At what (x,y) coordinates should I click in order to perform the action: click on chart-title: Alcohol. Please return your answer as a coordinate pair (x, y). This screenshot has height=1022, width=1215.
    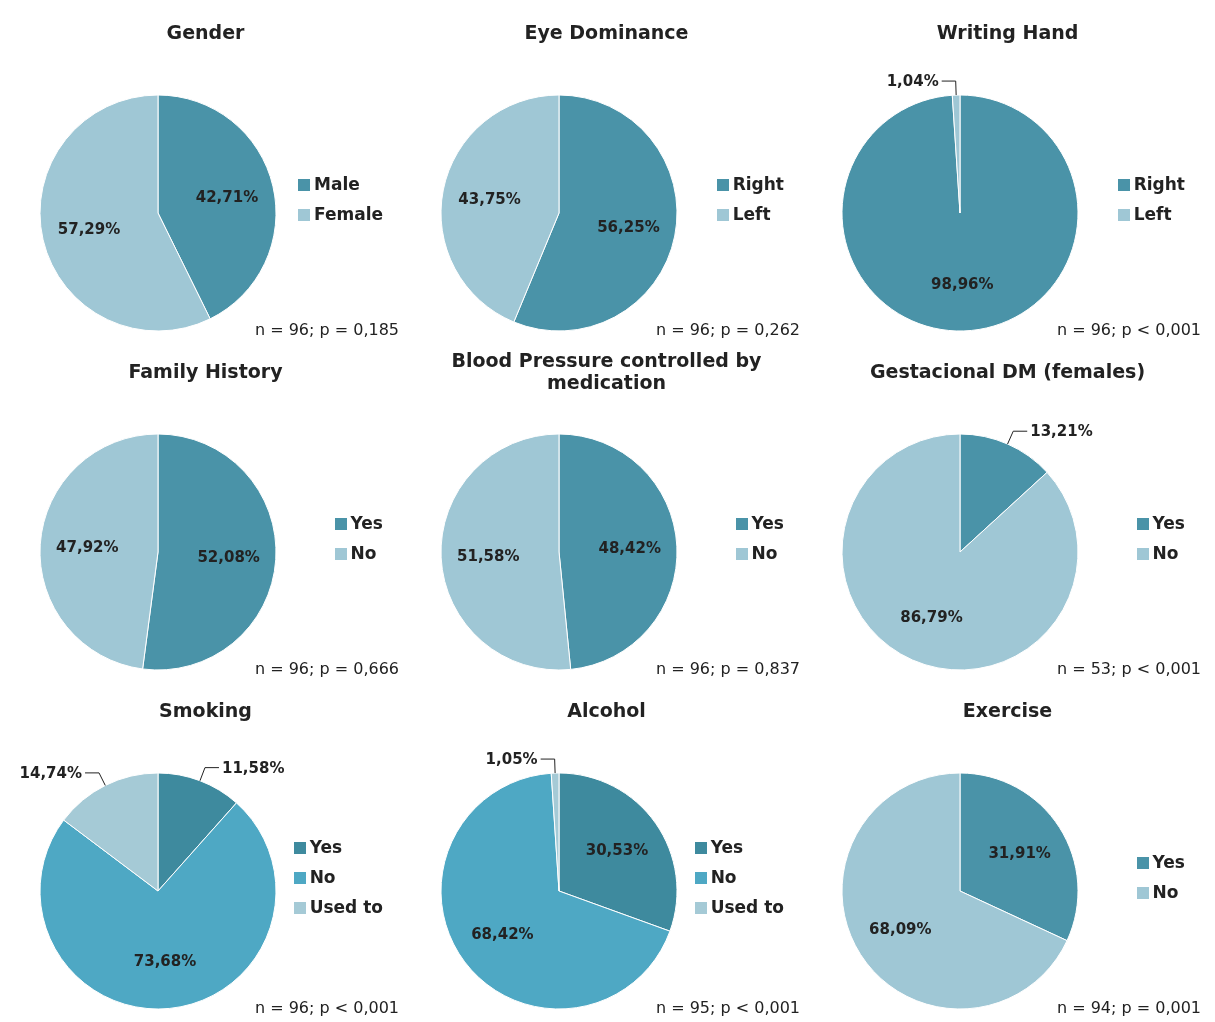
    Looking at the image, I should click on (606, 710).